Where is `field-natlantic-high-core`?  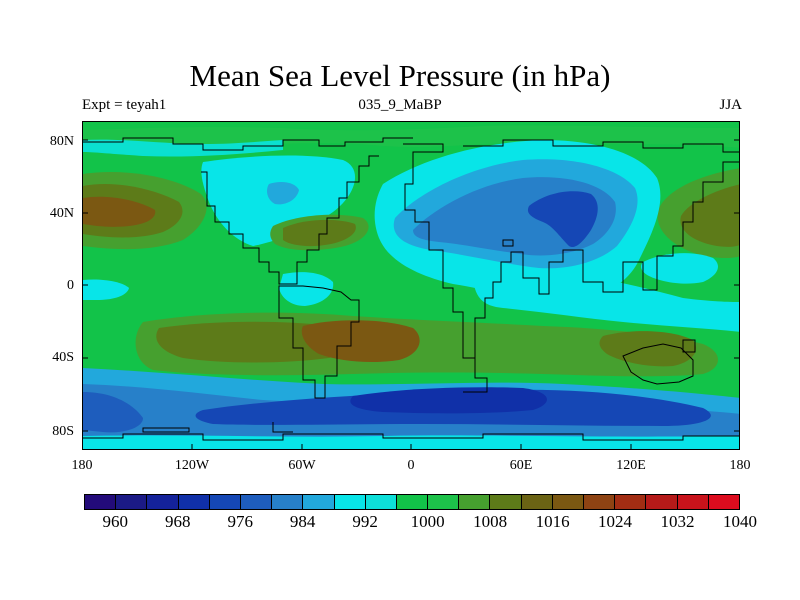
field-natlantic-high-core is located at coordinates (319, 233).